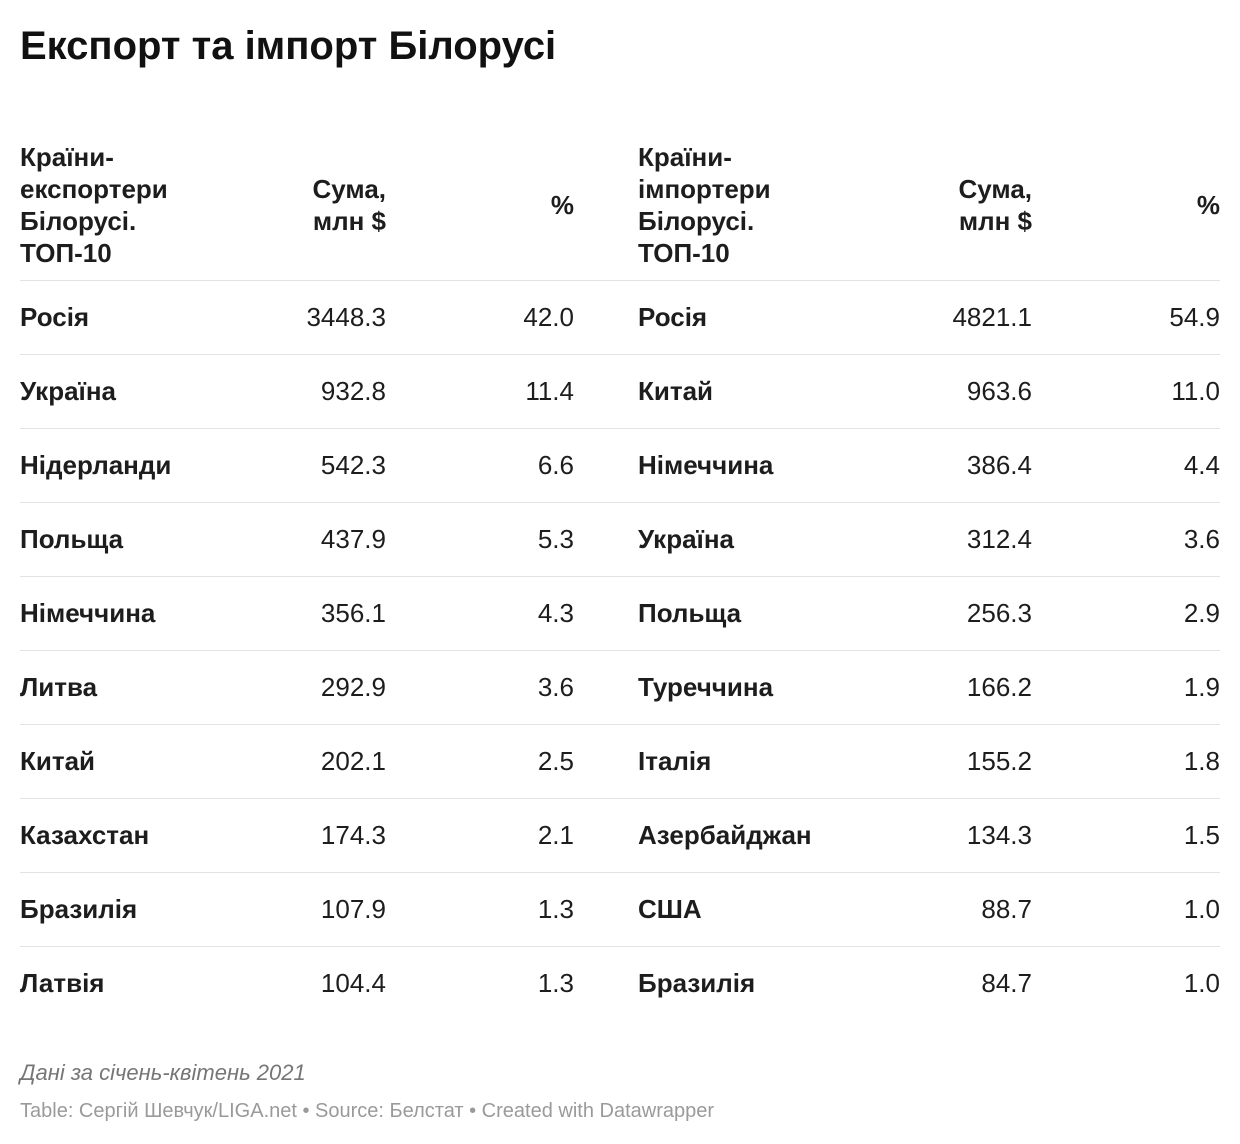 This screenshot has width=1240, height=1144. Describe the element at coordinates (163, 1072) in the screenshot. I see `table-notes: Дані за січень-квітень 2021` at that location.